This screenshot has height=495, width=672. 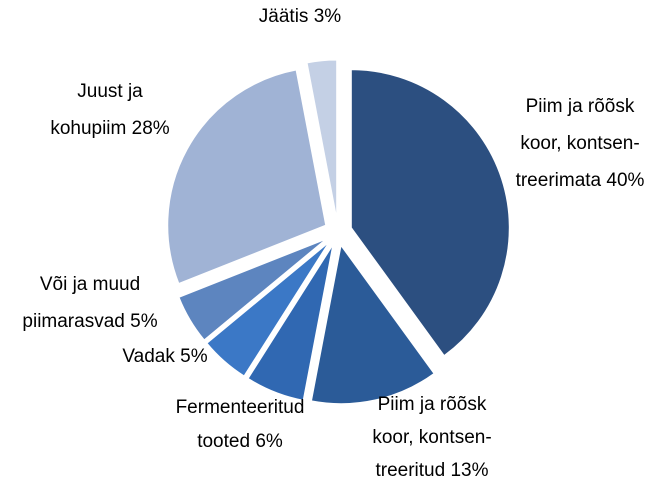 I want to click on label-text: Või ja muud, so click(x=90, y=284).